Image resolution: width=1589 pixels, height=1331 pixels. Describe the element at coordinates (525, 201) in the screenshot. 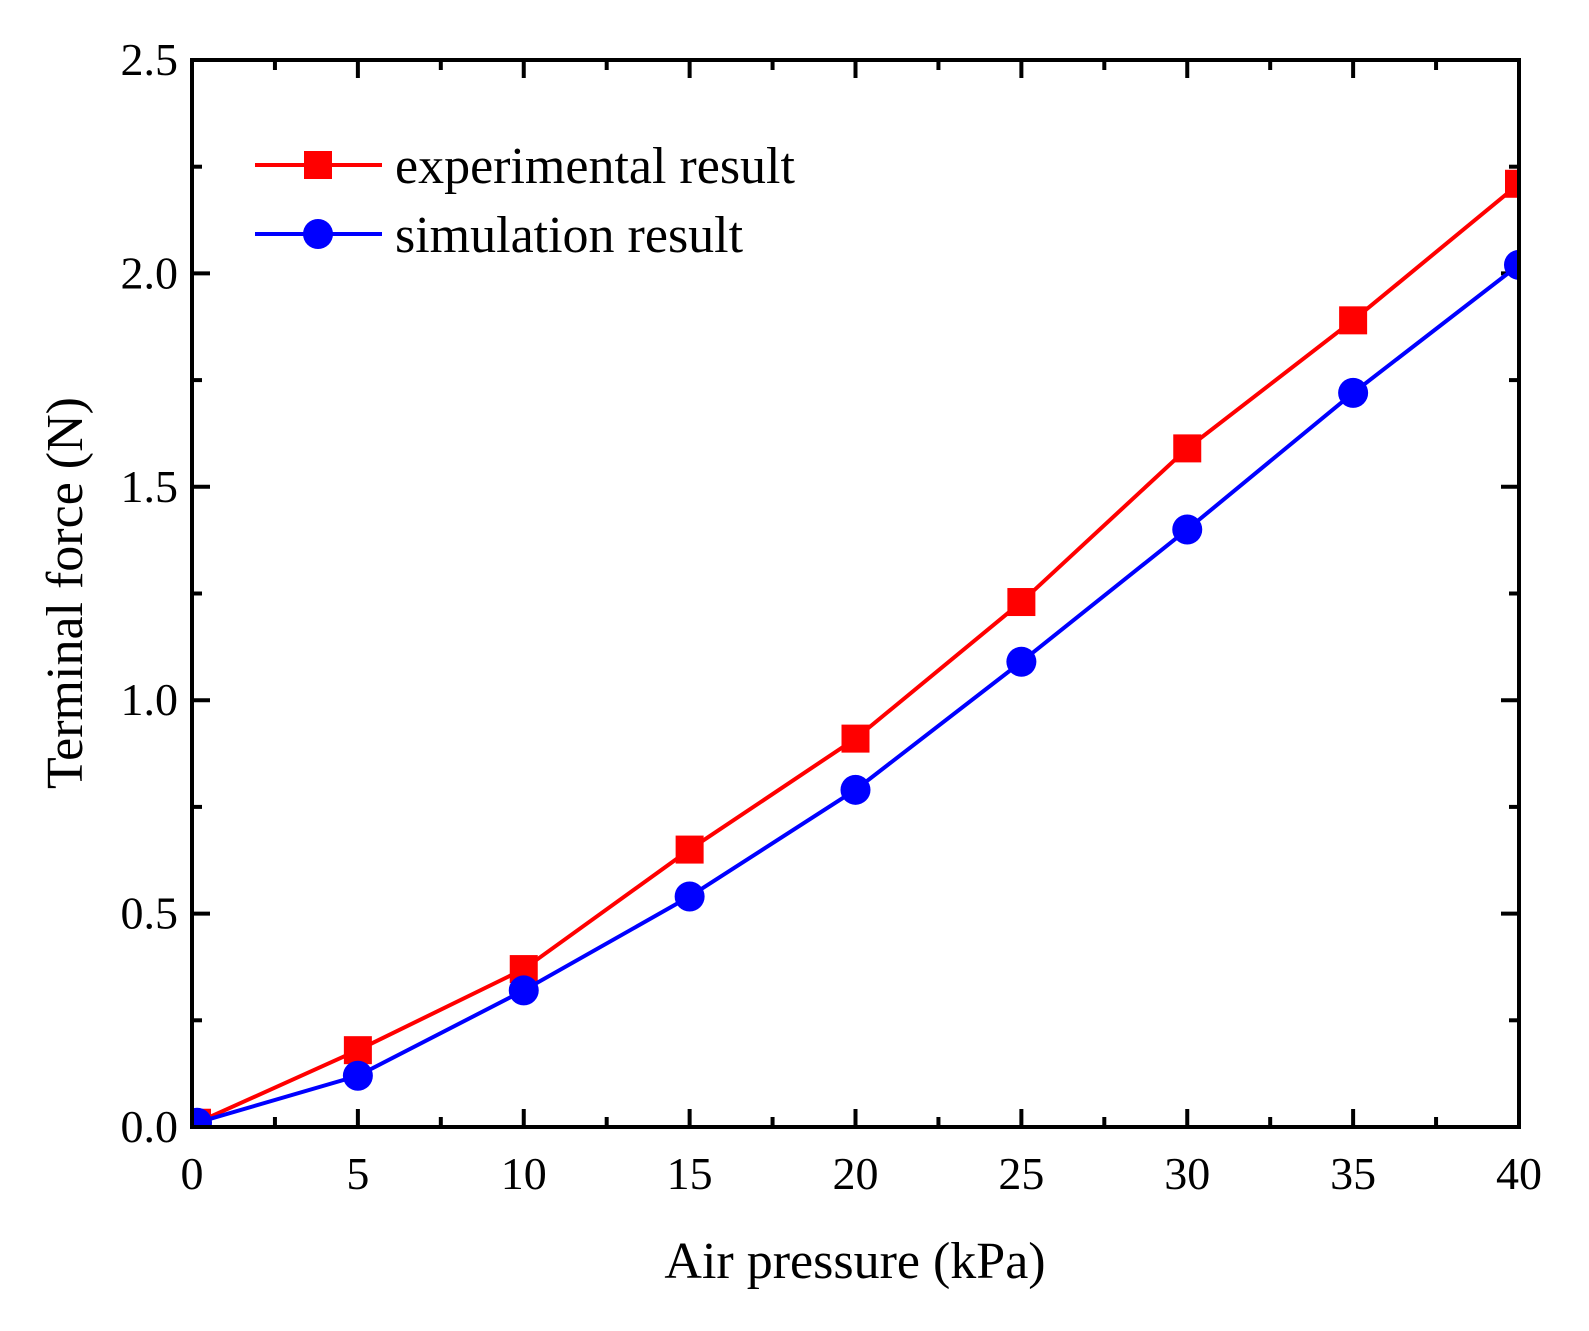

I see `legend: experimental result simulation result` at that location.